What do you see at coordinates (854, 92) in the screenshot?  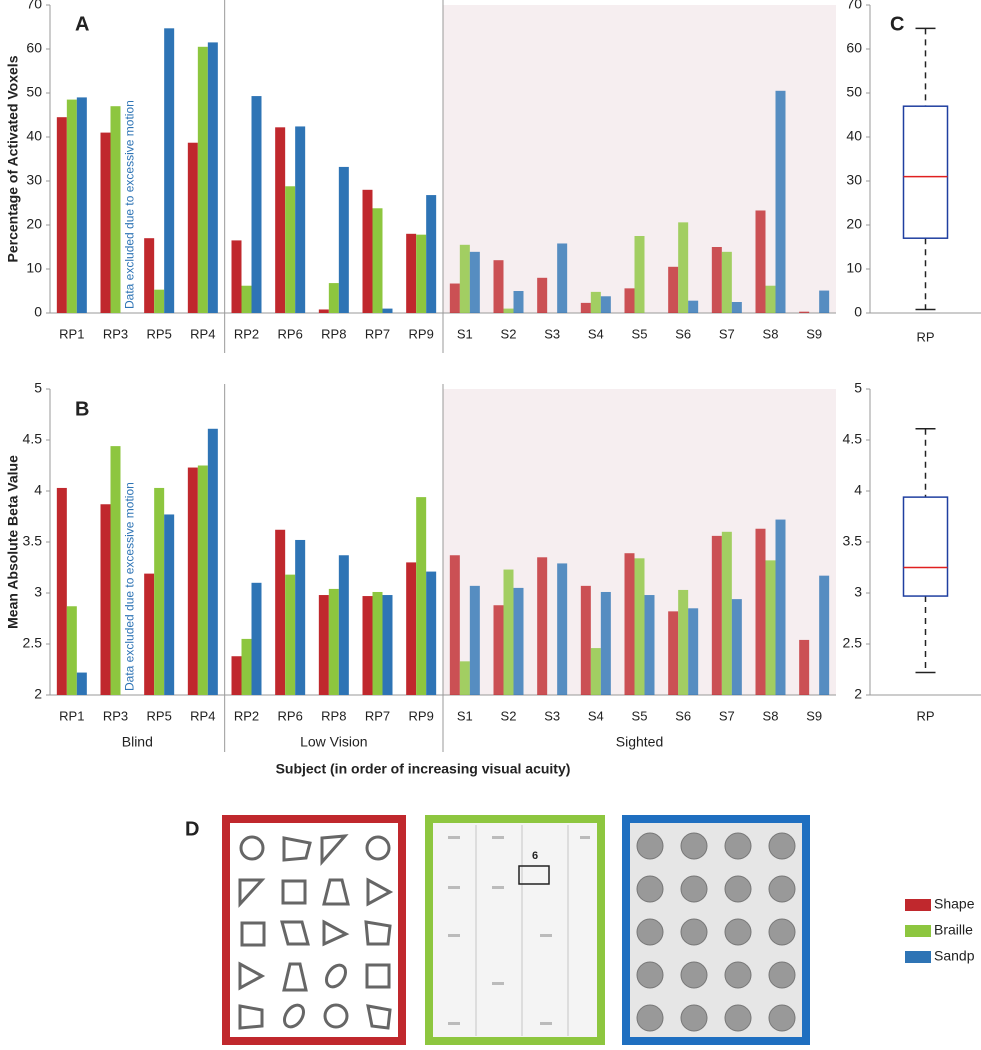 I see `y-tick-label: 50` at bounding box center [854, 92].